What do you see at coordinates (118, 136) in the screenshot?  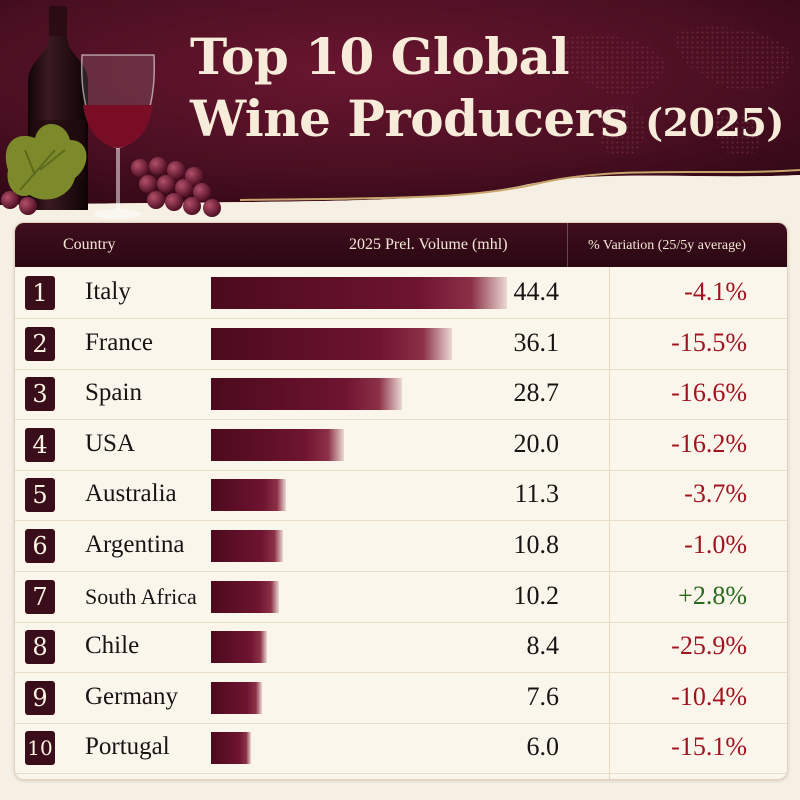 I see `wine-glass-icon` at bounding box center [118, 136].